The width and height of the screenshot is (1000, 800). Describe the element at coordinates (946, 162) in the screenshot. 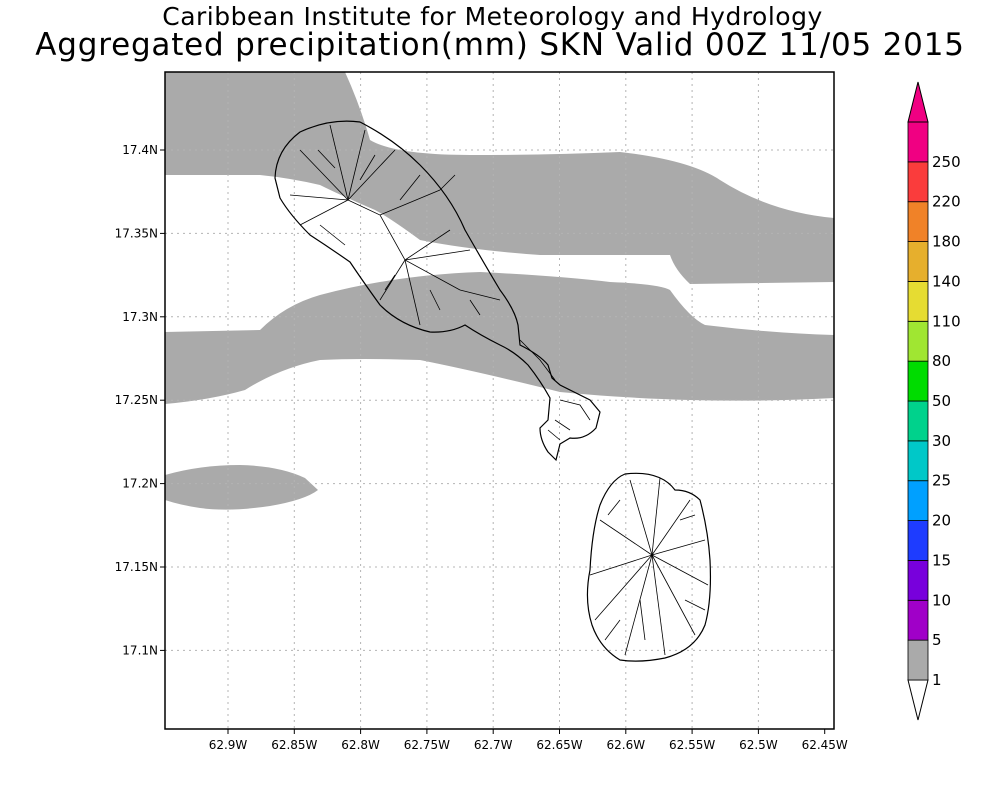

I see `colorbar-label: 250` at that location.